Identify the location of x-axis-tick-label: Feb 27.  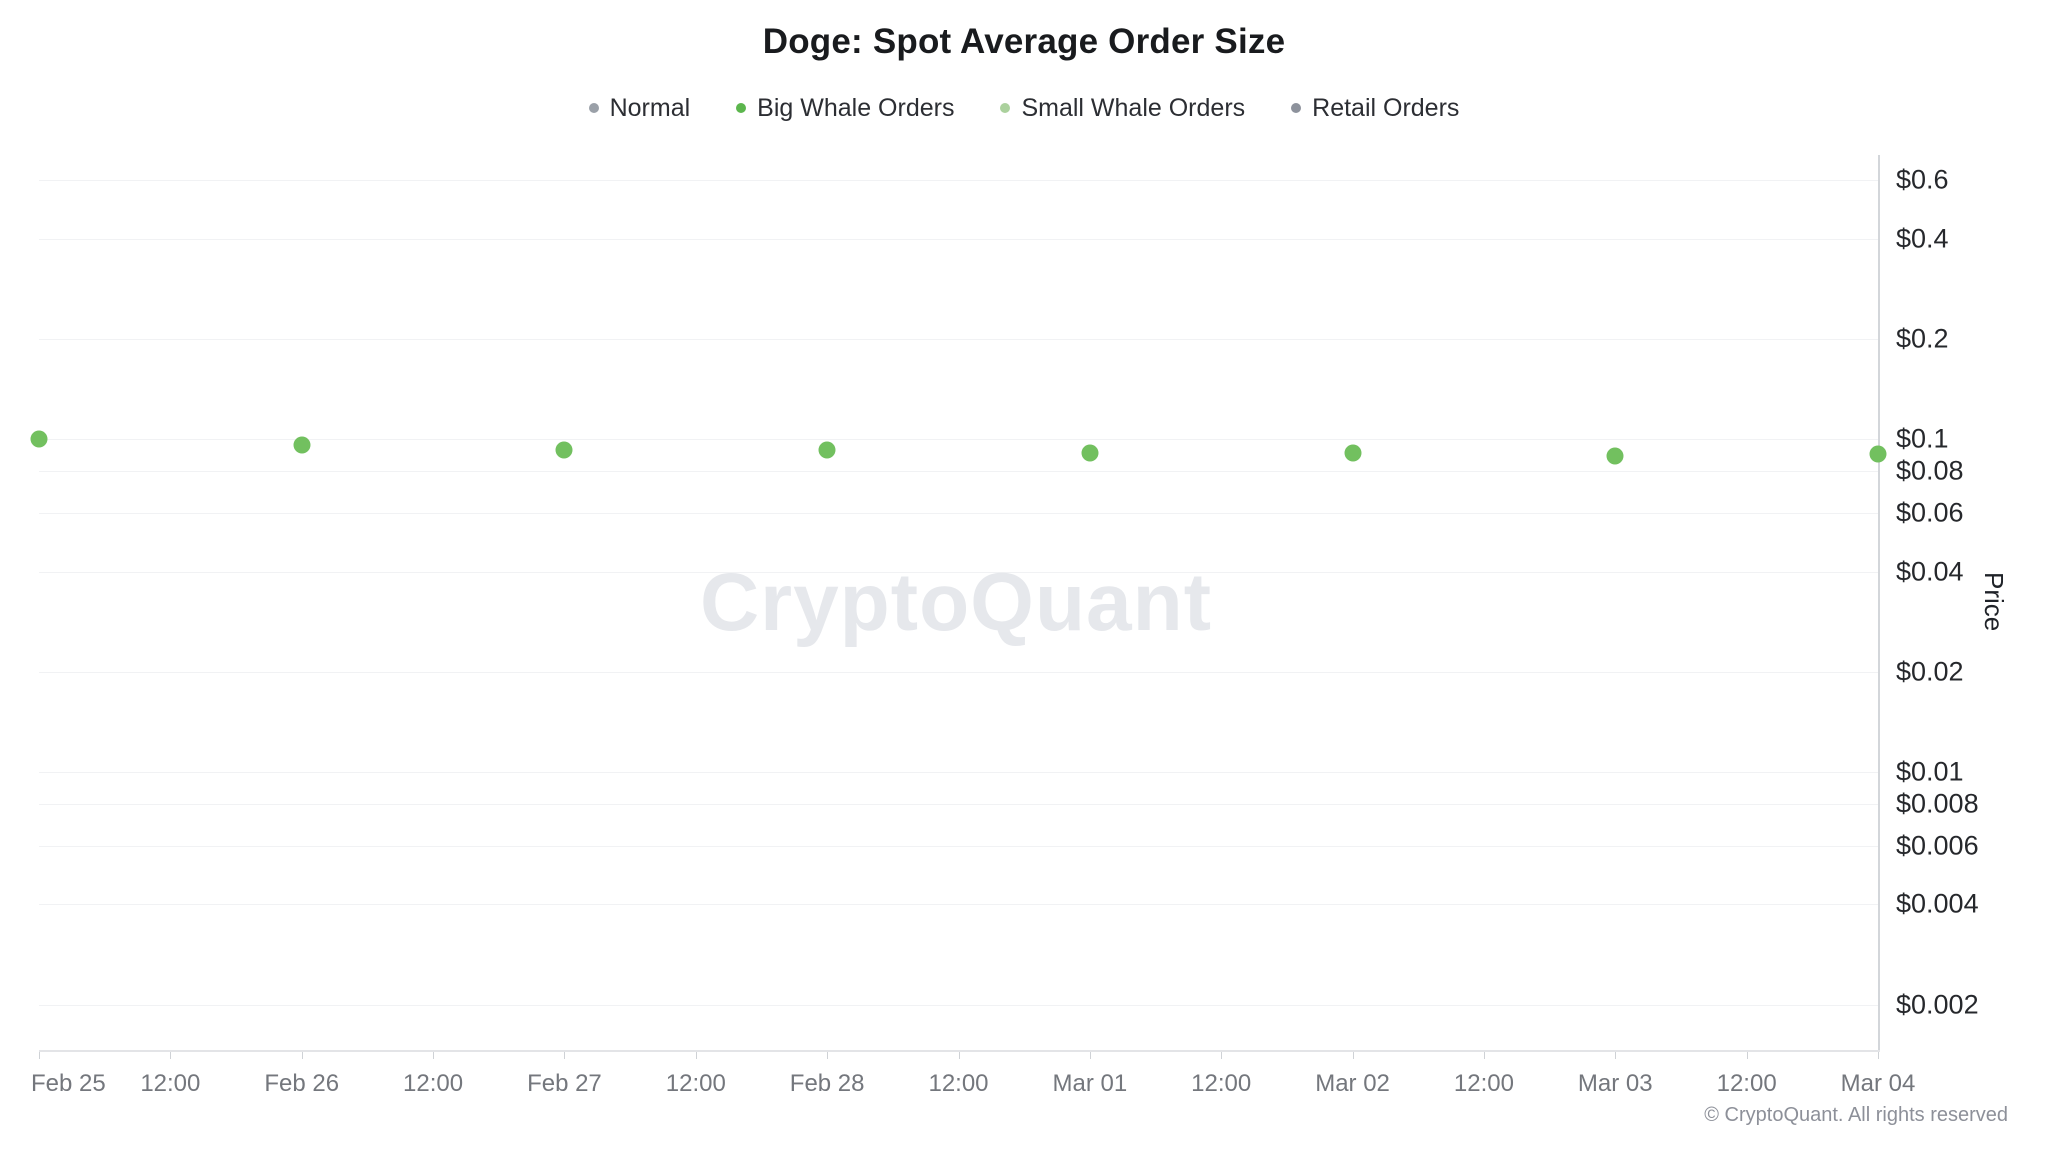
(564, 1083).